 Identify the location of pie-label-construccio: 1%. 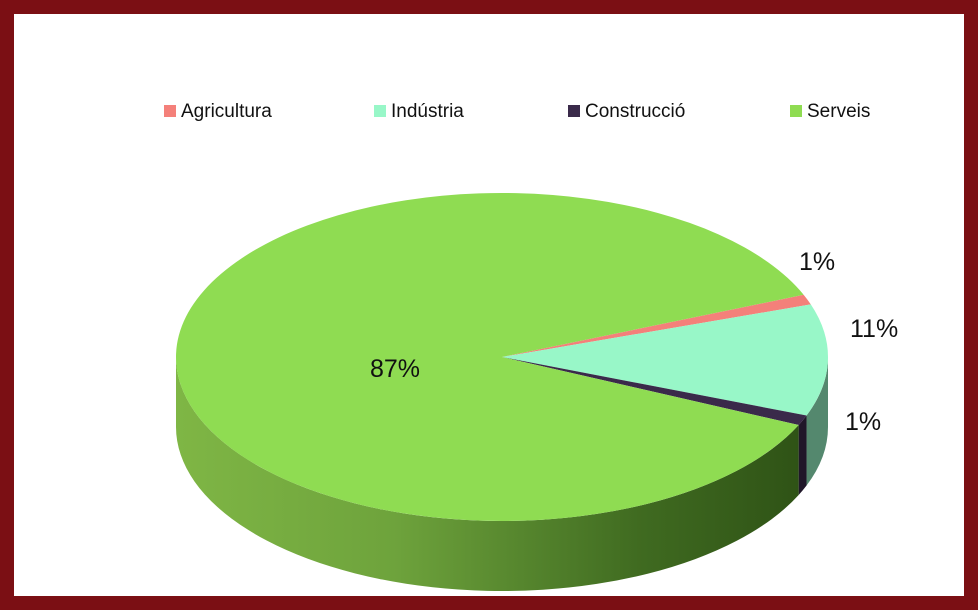
(863, 422).